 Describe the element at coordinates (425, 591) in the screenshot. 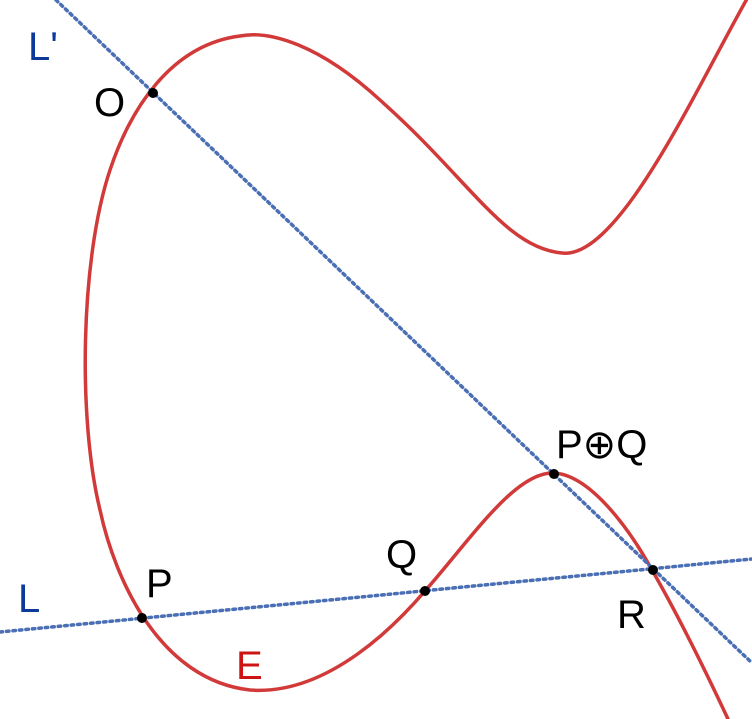

I see `point-q-dot` at that location.